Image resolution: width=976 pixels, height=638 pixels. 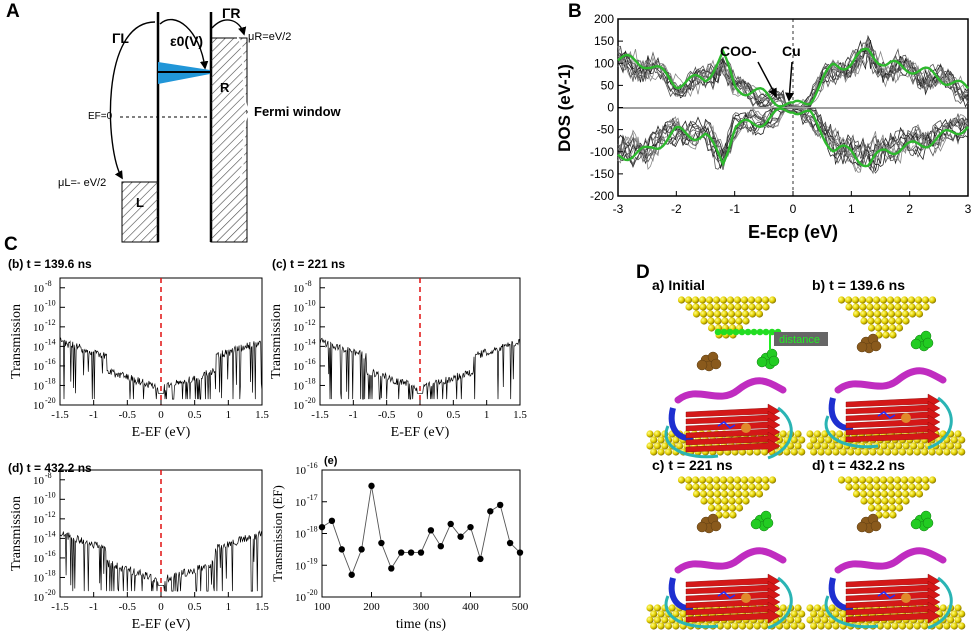 I want to click on label-mu-r: μR=eV/2, so click(x=269, y=37).